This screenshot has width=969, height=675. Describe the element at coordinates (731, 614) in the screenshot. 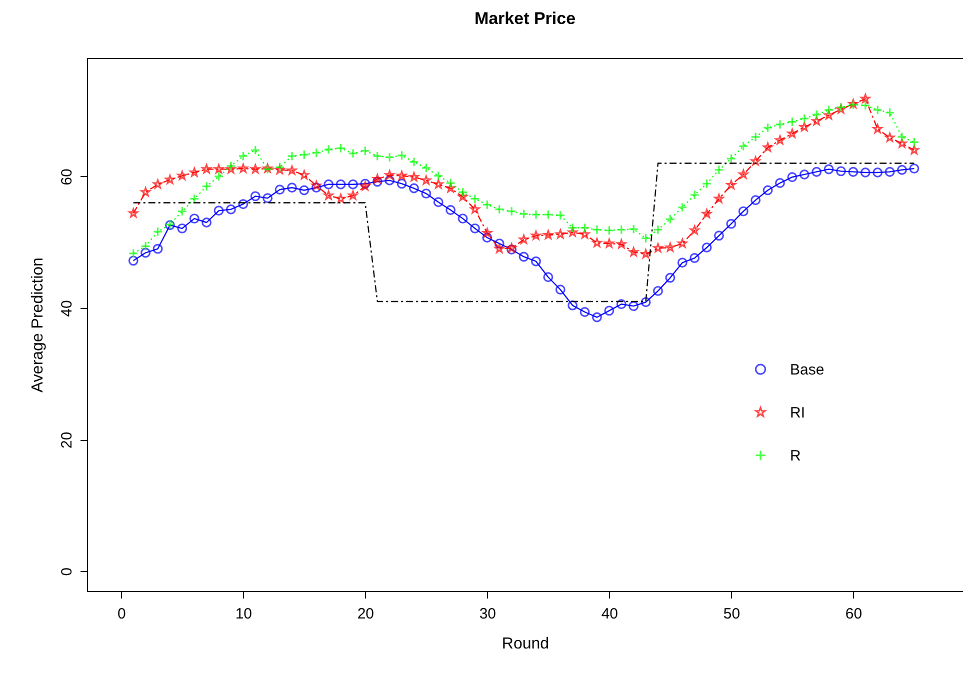

I see `x-tick-label: 50` at that location.